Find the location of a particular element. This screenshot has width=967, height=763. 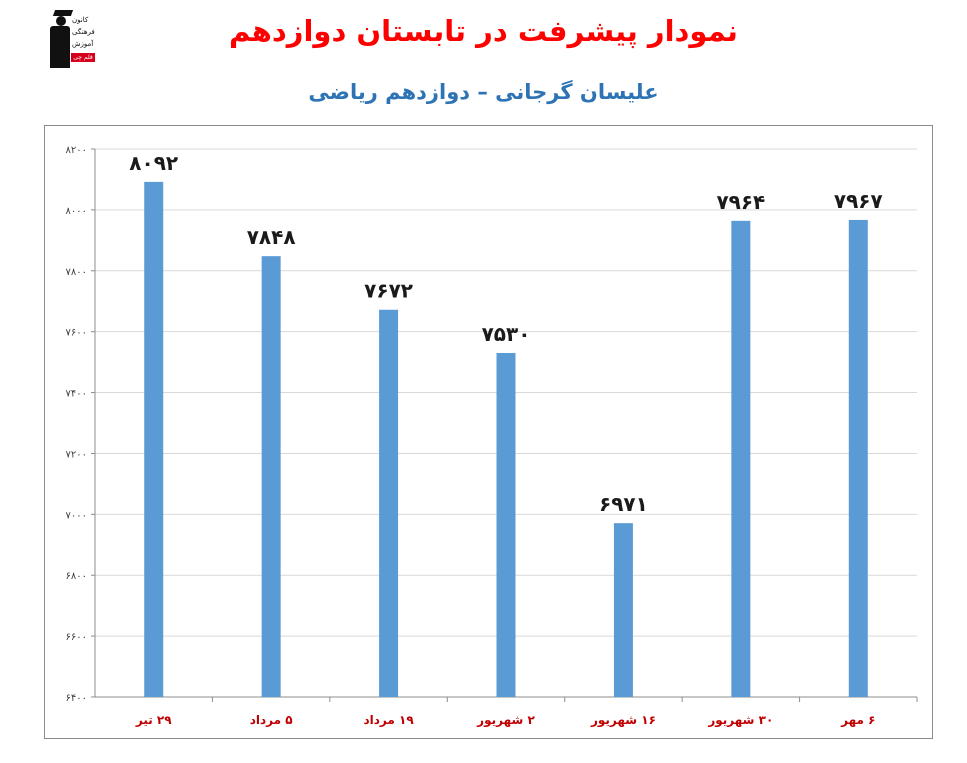

chart-subtitle: علیسان گرجانی – دوازدهم ریاضی is located at coordinates (483, 92).